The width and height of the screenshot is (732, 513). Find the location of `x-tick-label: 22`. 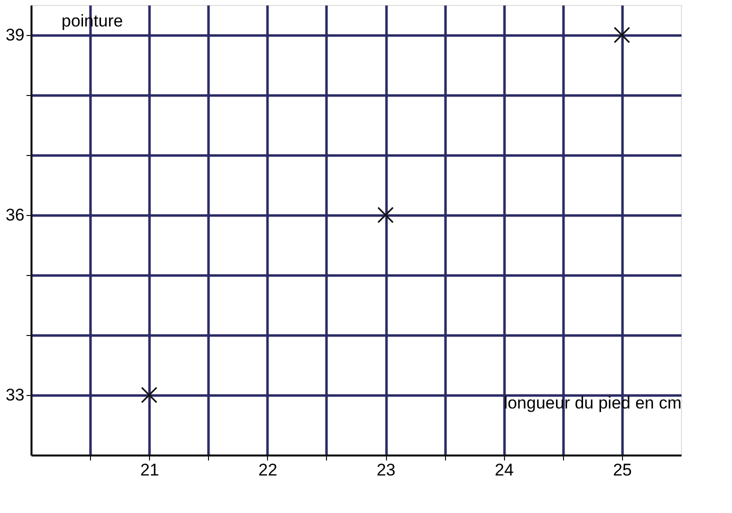

x-tick-label: 22 is located at coordinates (268, 470).